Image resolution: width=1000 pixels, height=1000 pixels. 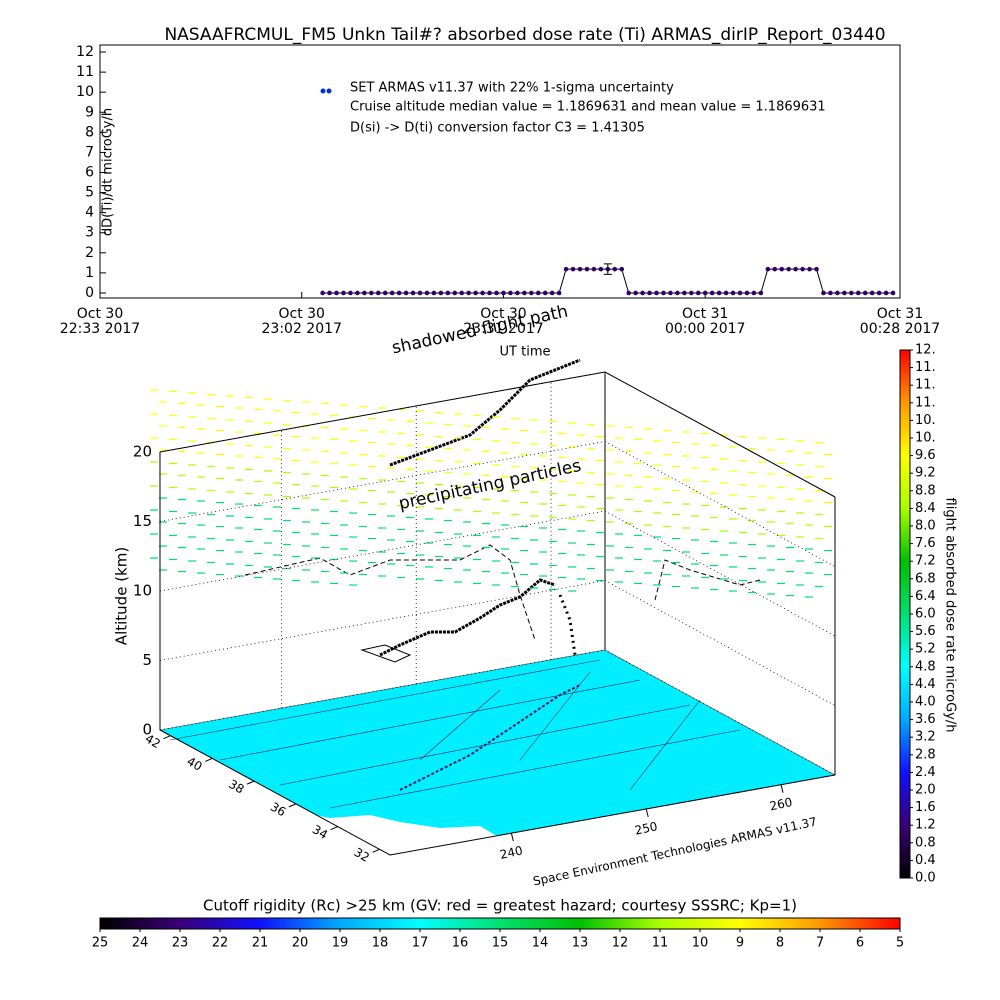 What do you see at coordinates (329, 91) in the screenshot?
I see `legend-marker` at bounding box center [329, 91].